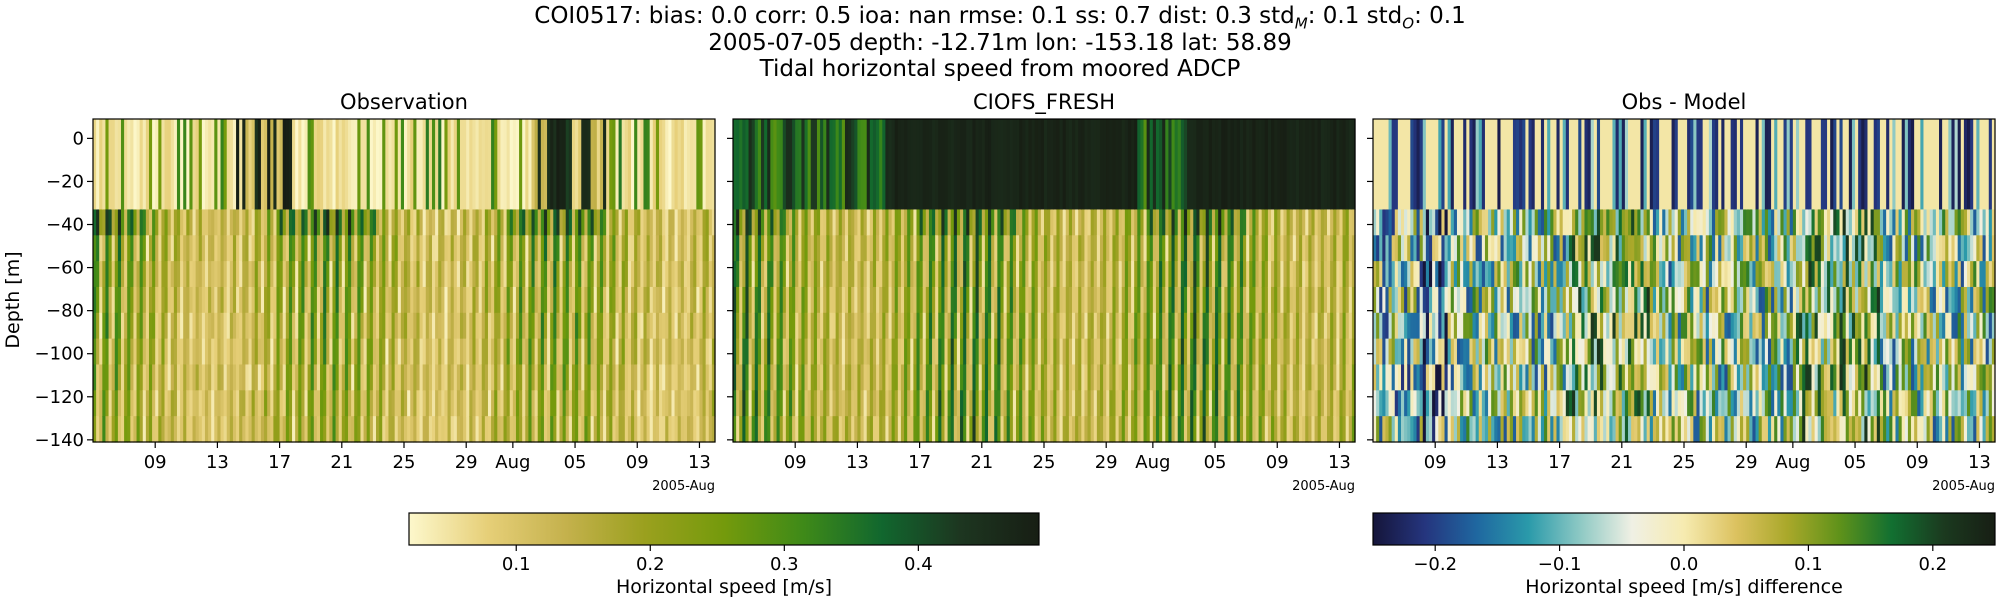  I want to click on x-tick-label: 21, so click(981, 462).